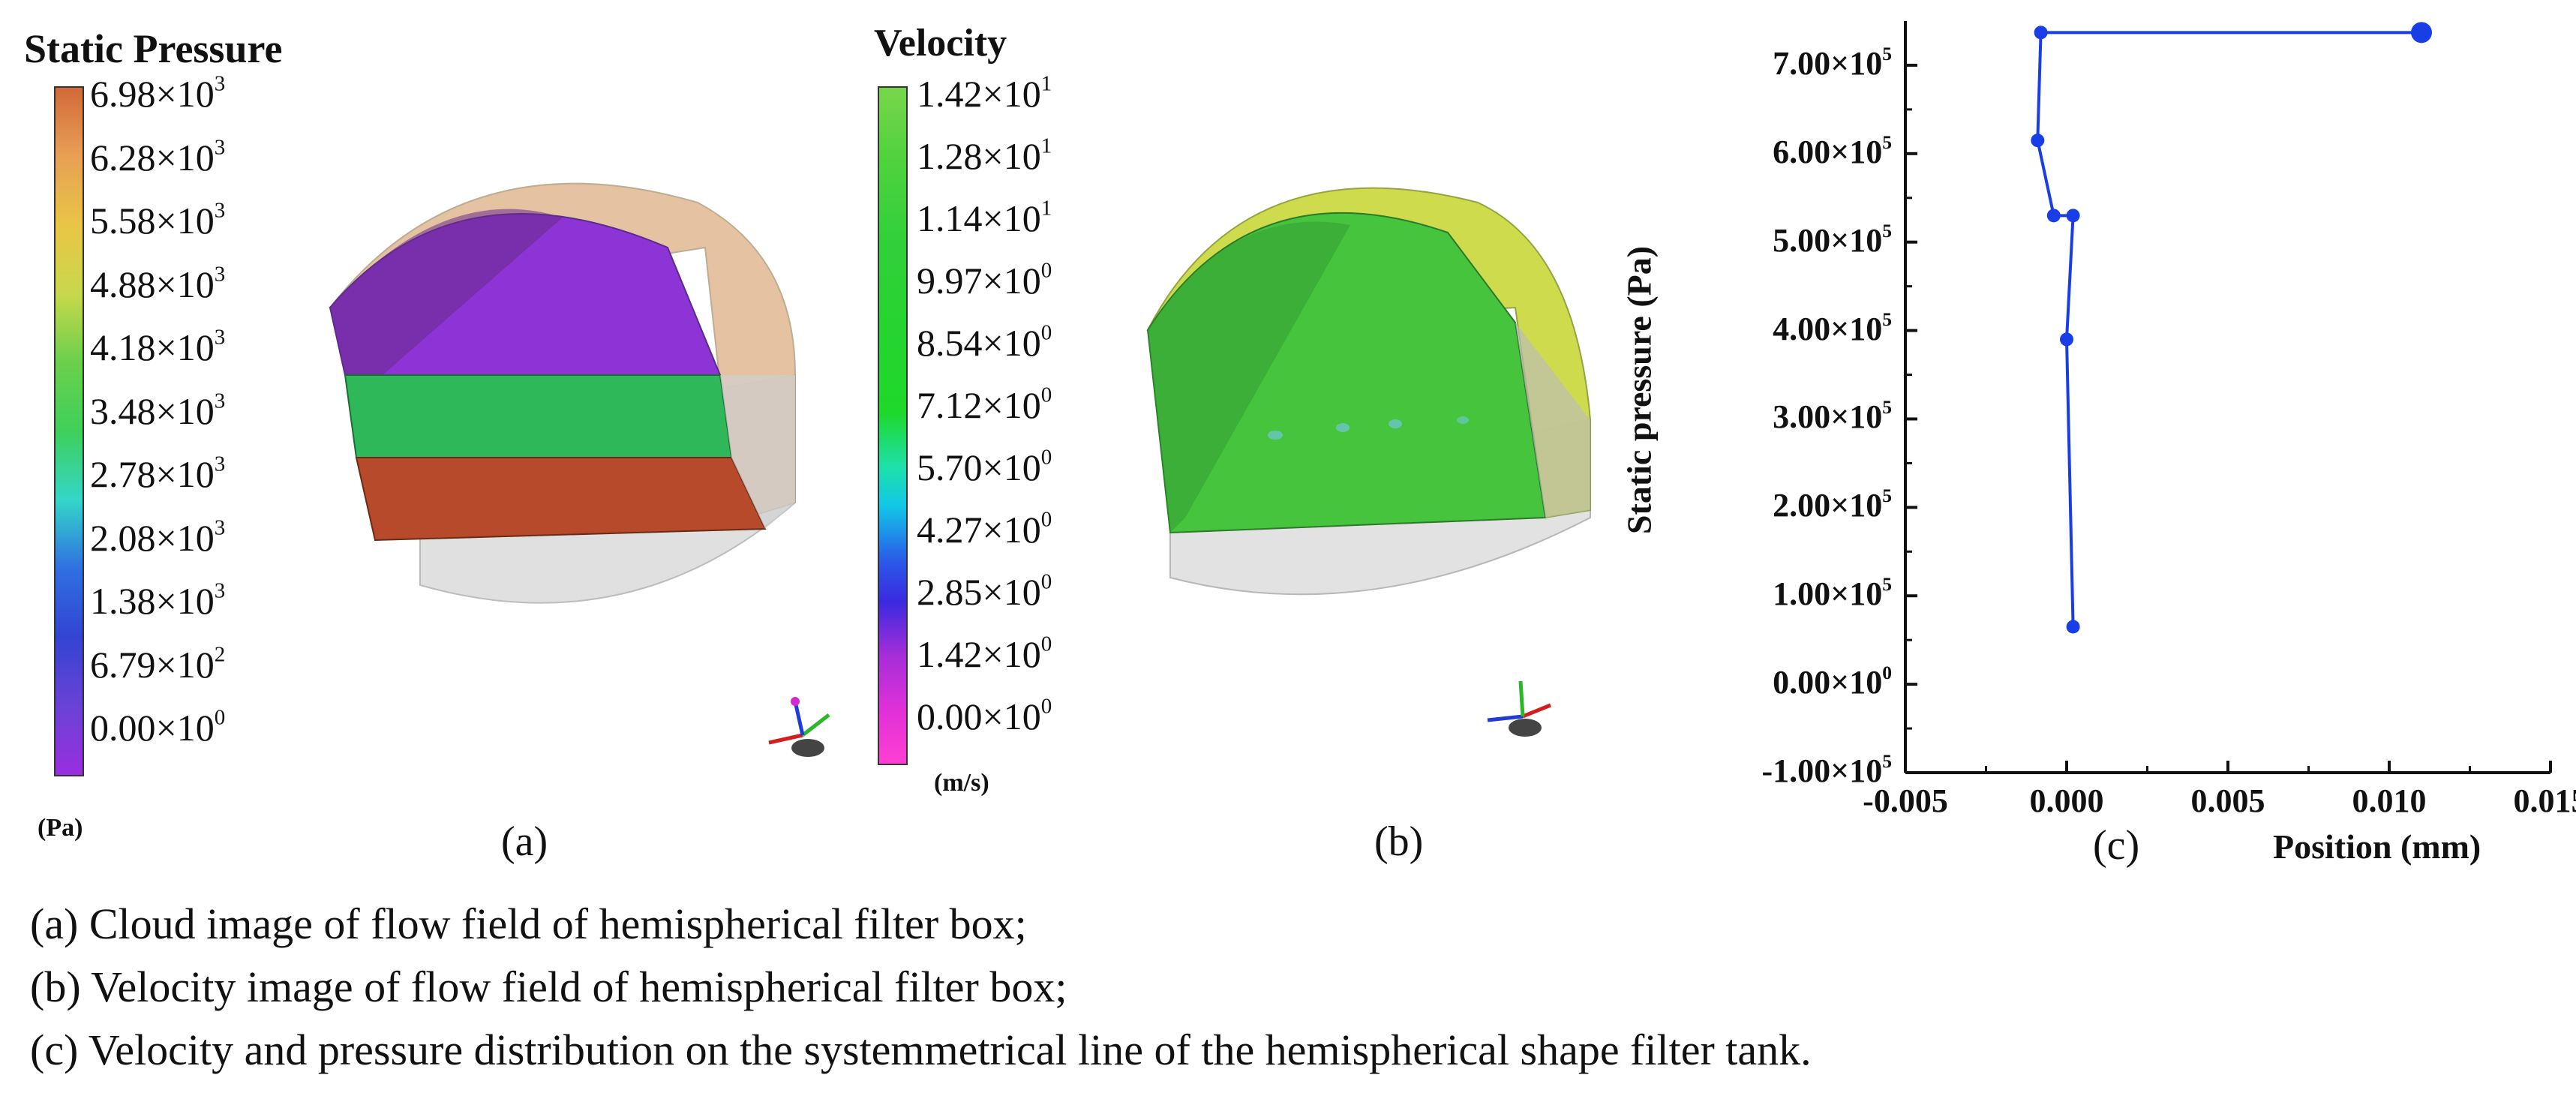 The image size is (2576, 1114). I want to click on pressure-tick-7: 2.08×10³, so click(158, 537).